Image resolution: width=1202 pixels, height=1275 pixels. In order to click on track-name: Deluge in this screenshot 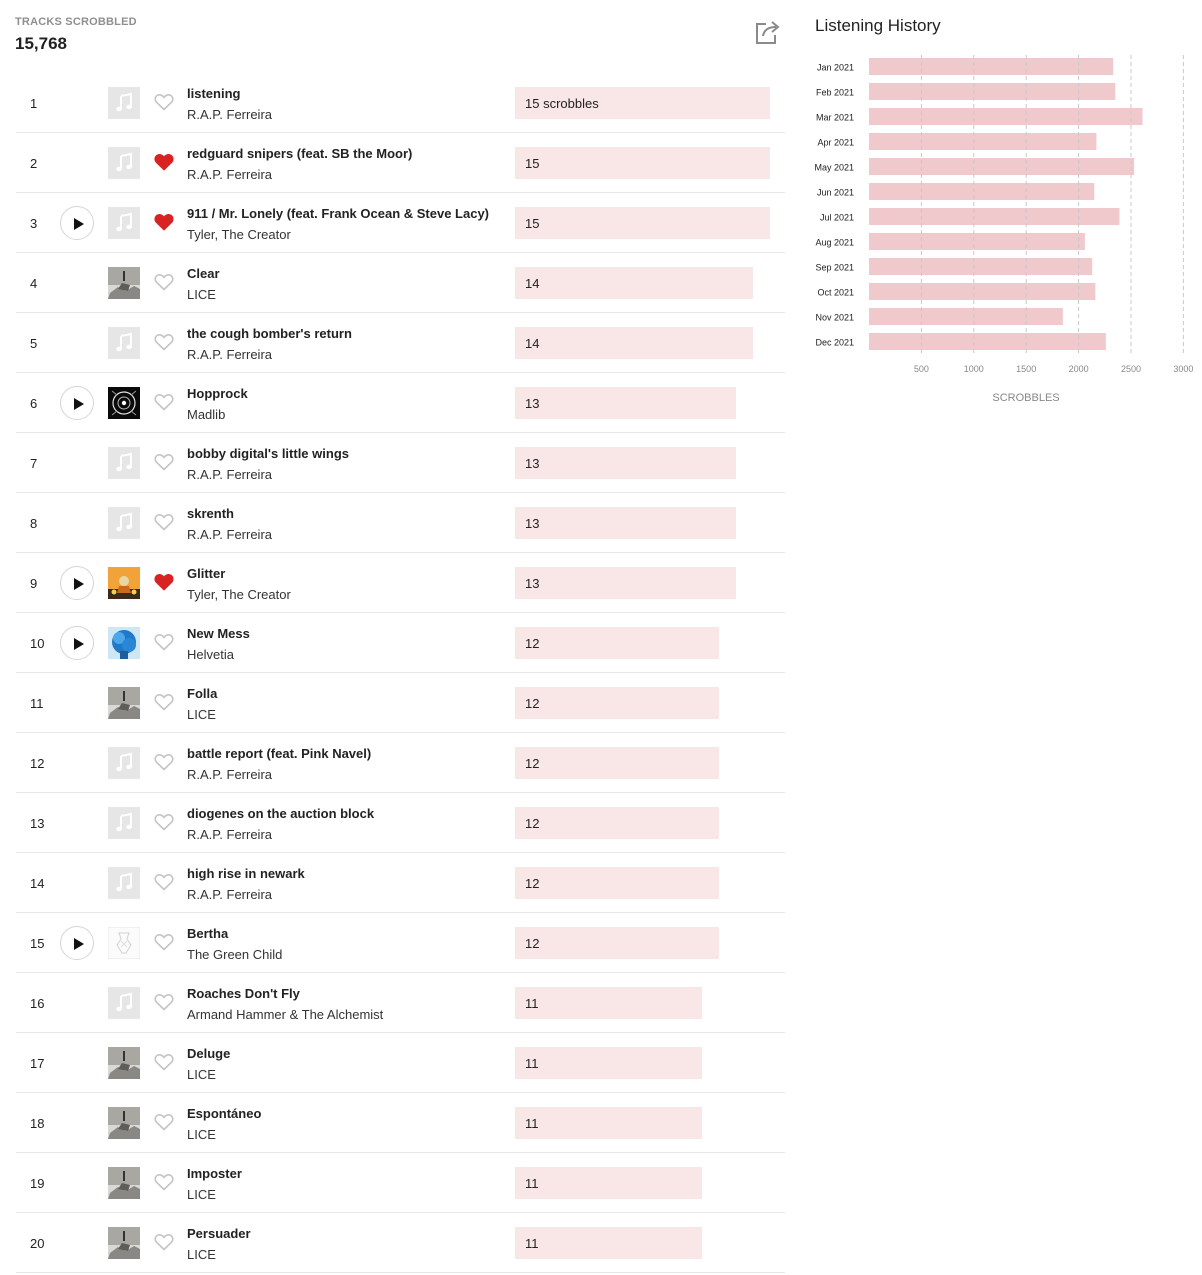, I will do `click(209, 1053)`.